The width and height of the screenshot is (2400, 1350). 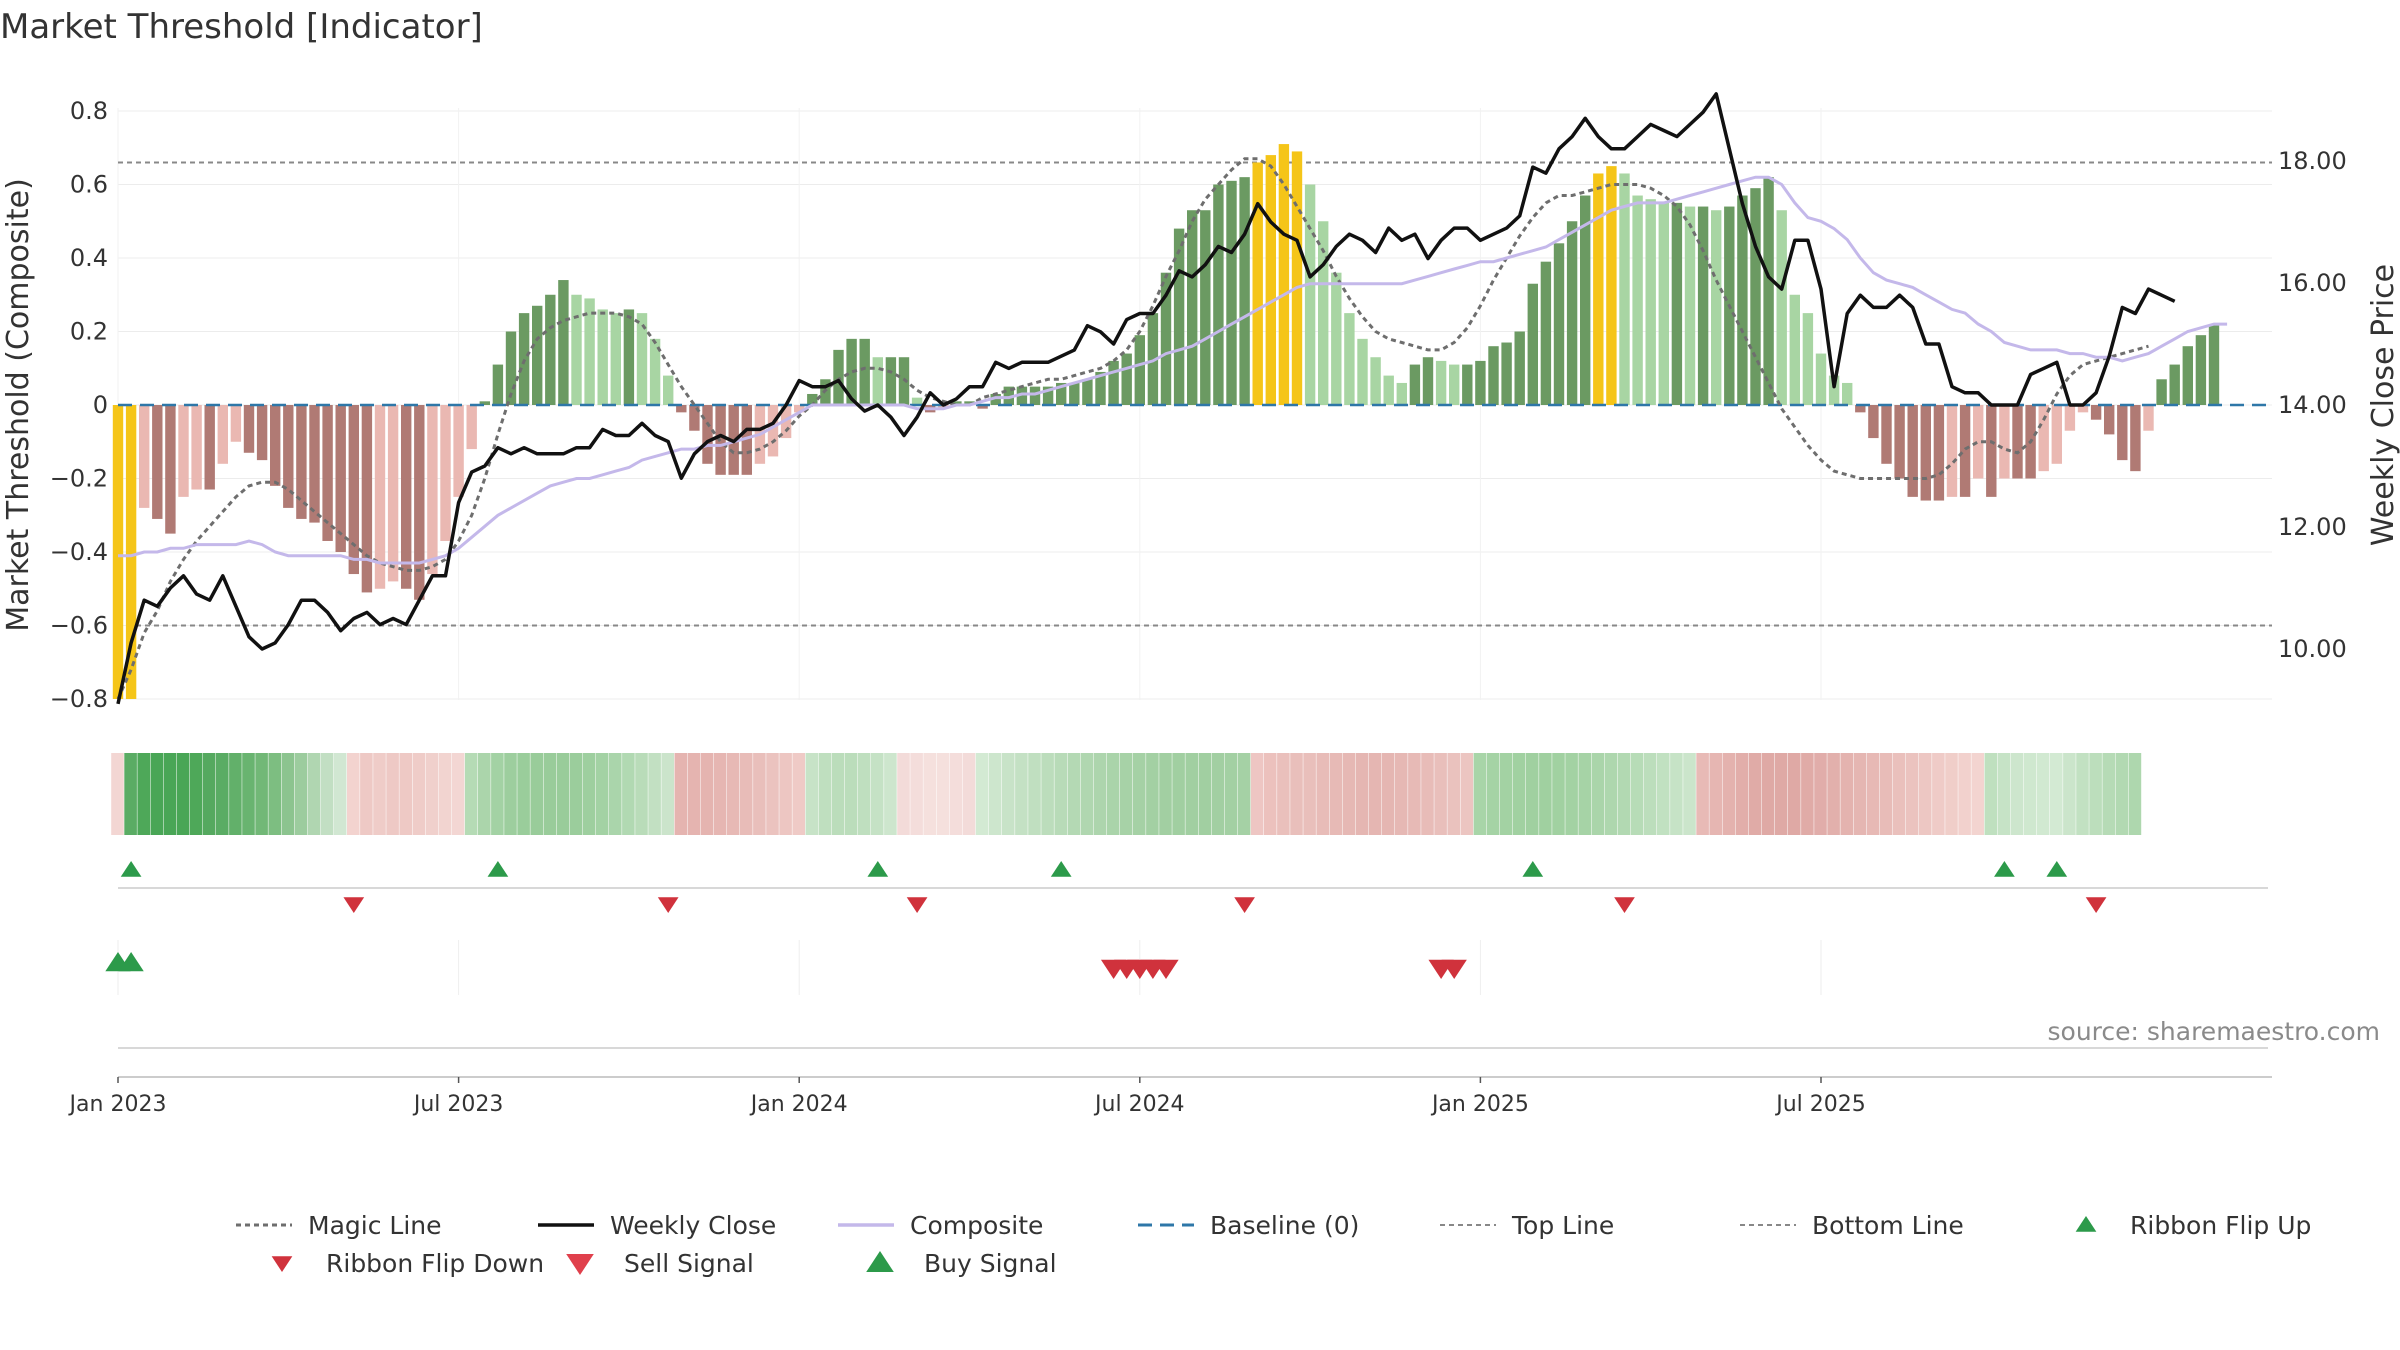 I want to click on sell-signal-marker, so click(x=1166, y=969).